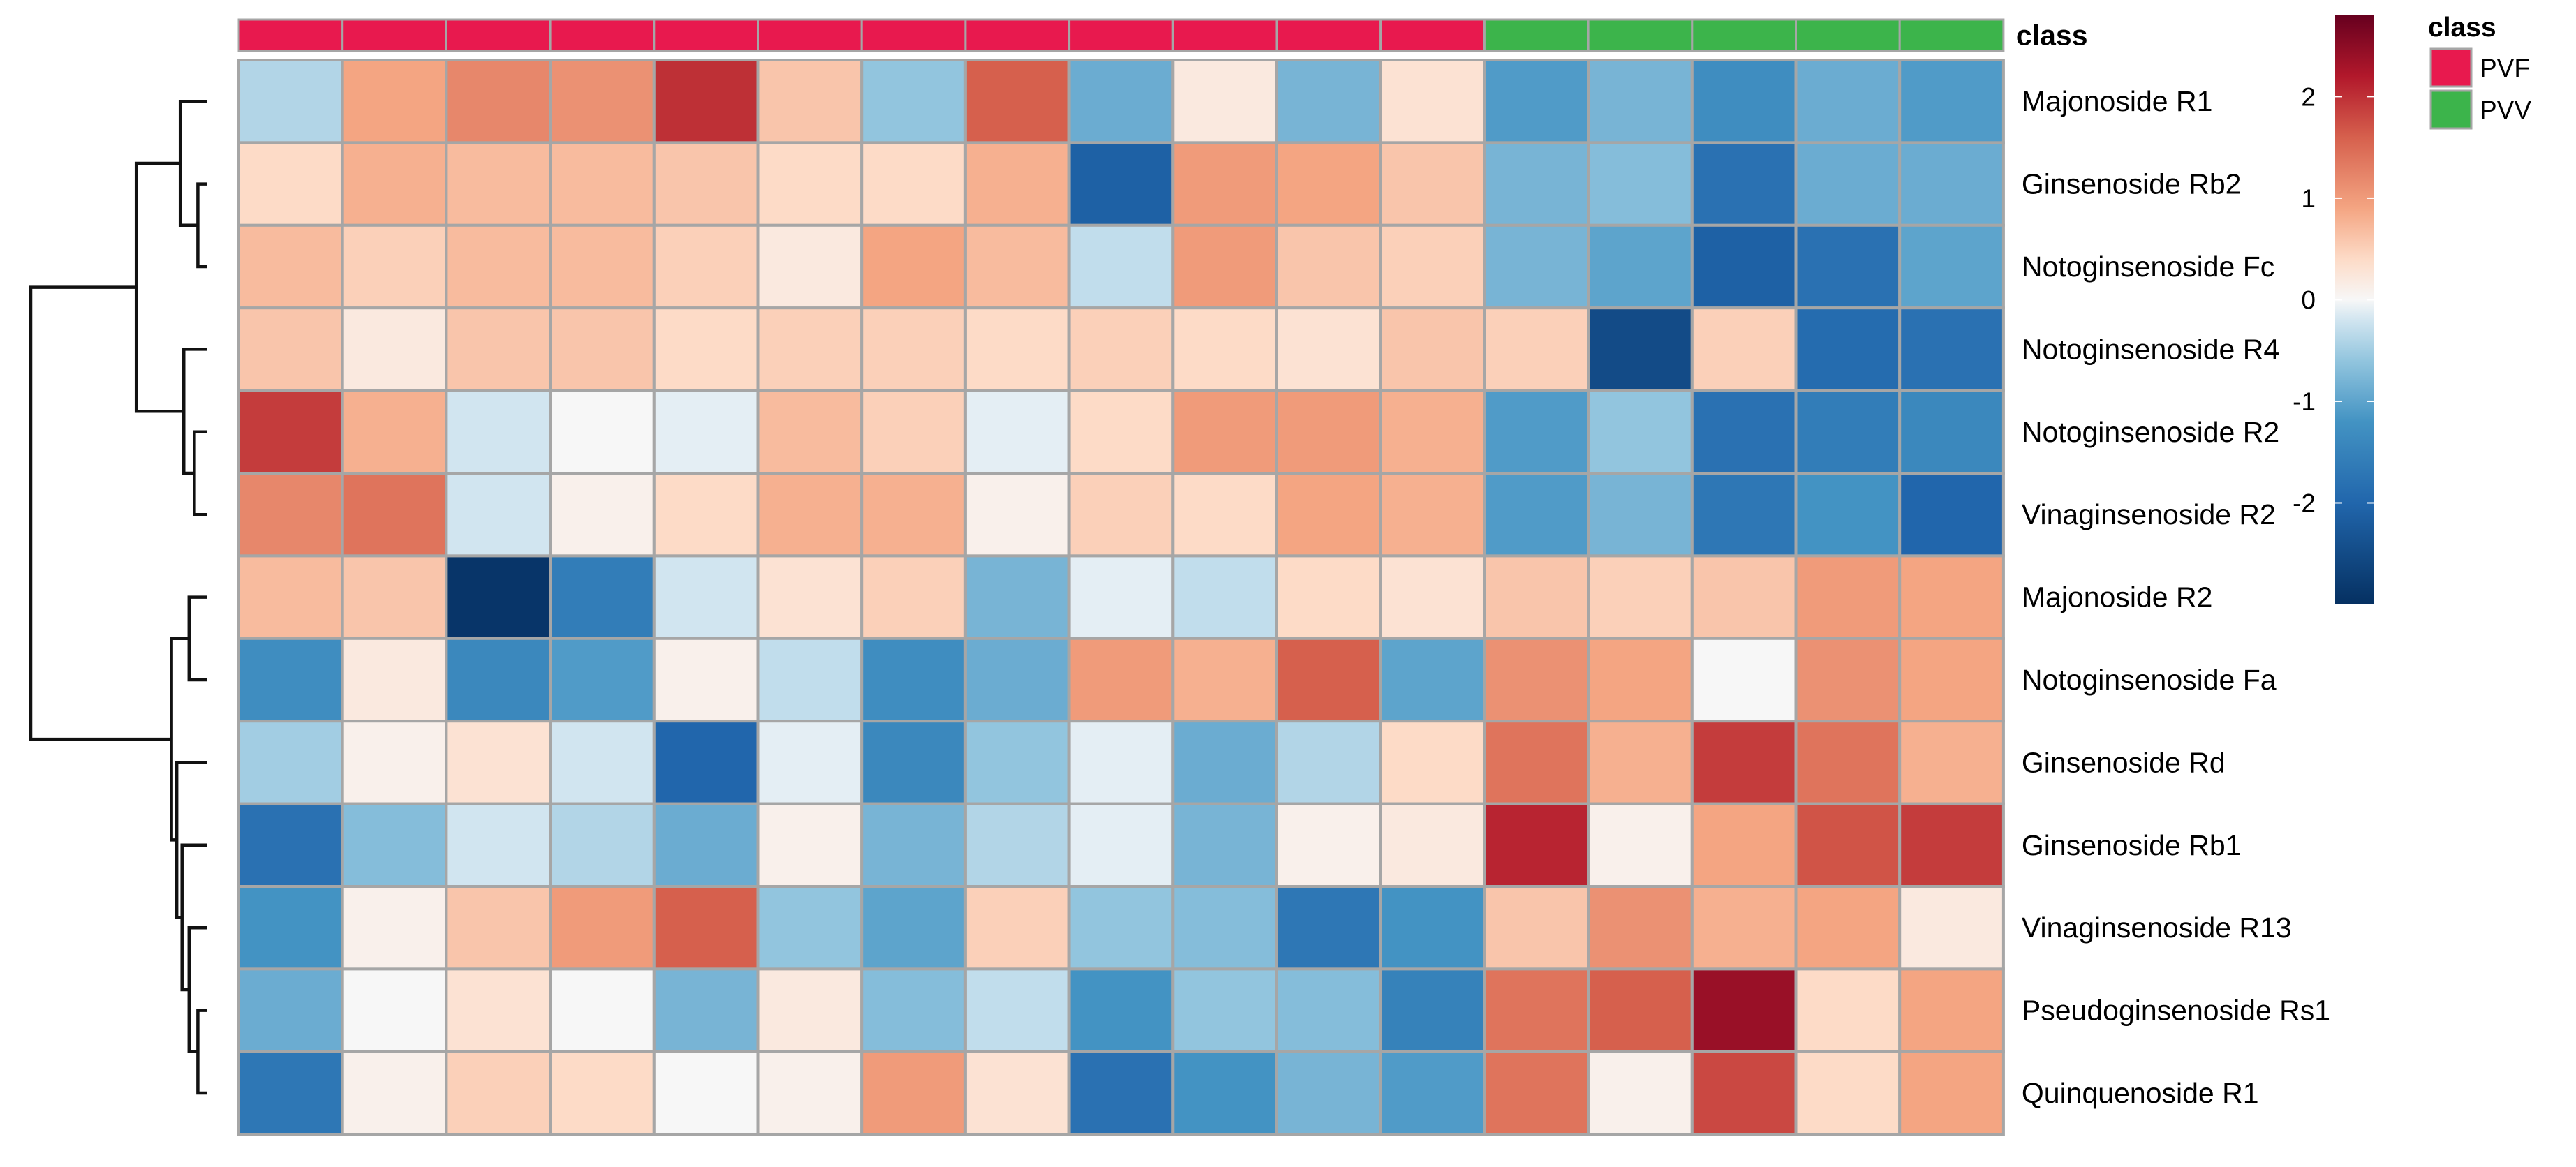 Image resolution: width=2576 pixels, height=1167 pixels. I want to click on heatmap-cell-r11-c12, so click(1536, 1010).